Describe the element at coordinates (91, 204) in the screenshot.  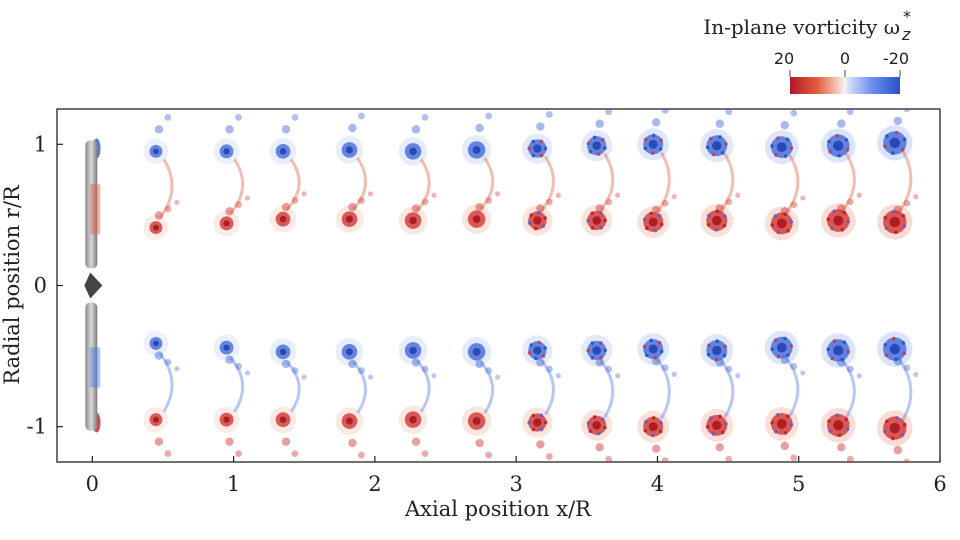
I see `rotor-blade-upper` at that location.